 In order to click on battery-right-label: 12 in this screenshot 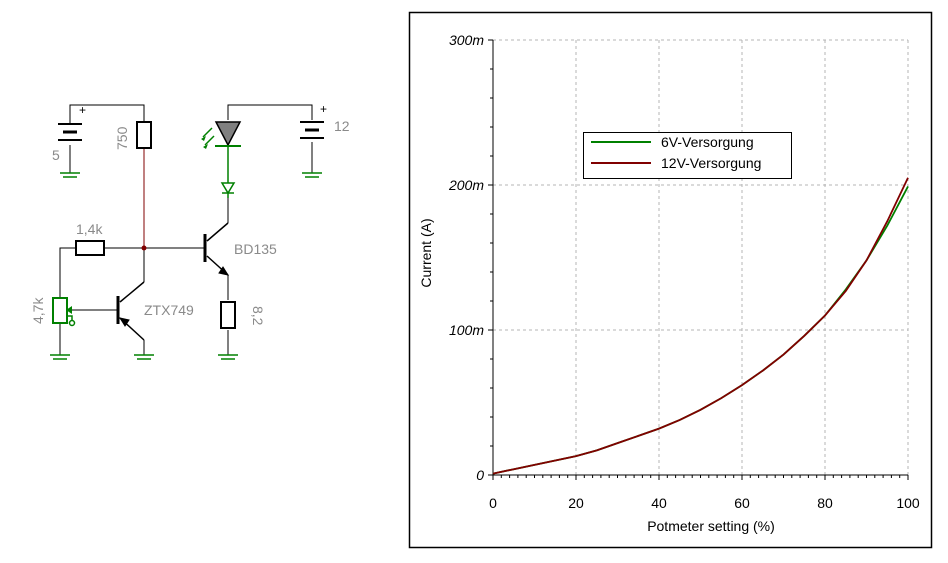, I will do `click(342, 126)`.